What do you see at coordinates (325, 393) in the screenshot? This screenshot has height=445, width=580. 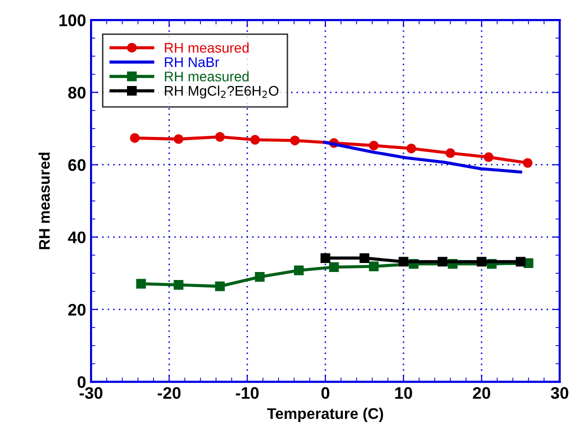 I see `x-tick-label: 0` at bounding box center [325, 393].